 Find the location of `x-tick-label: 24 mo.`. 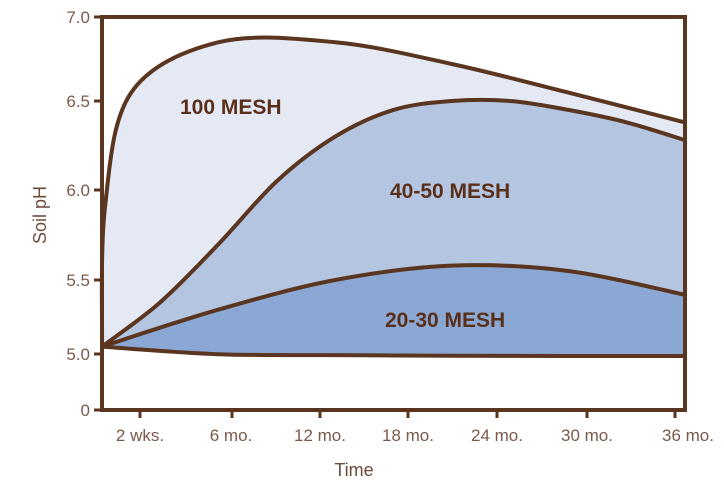

x-tick-label: 24 mo. is located at coordinates (497, 435).